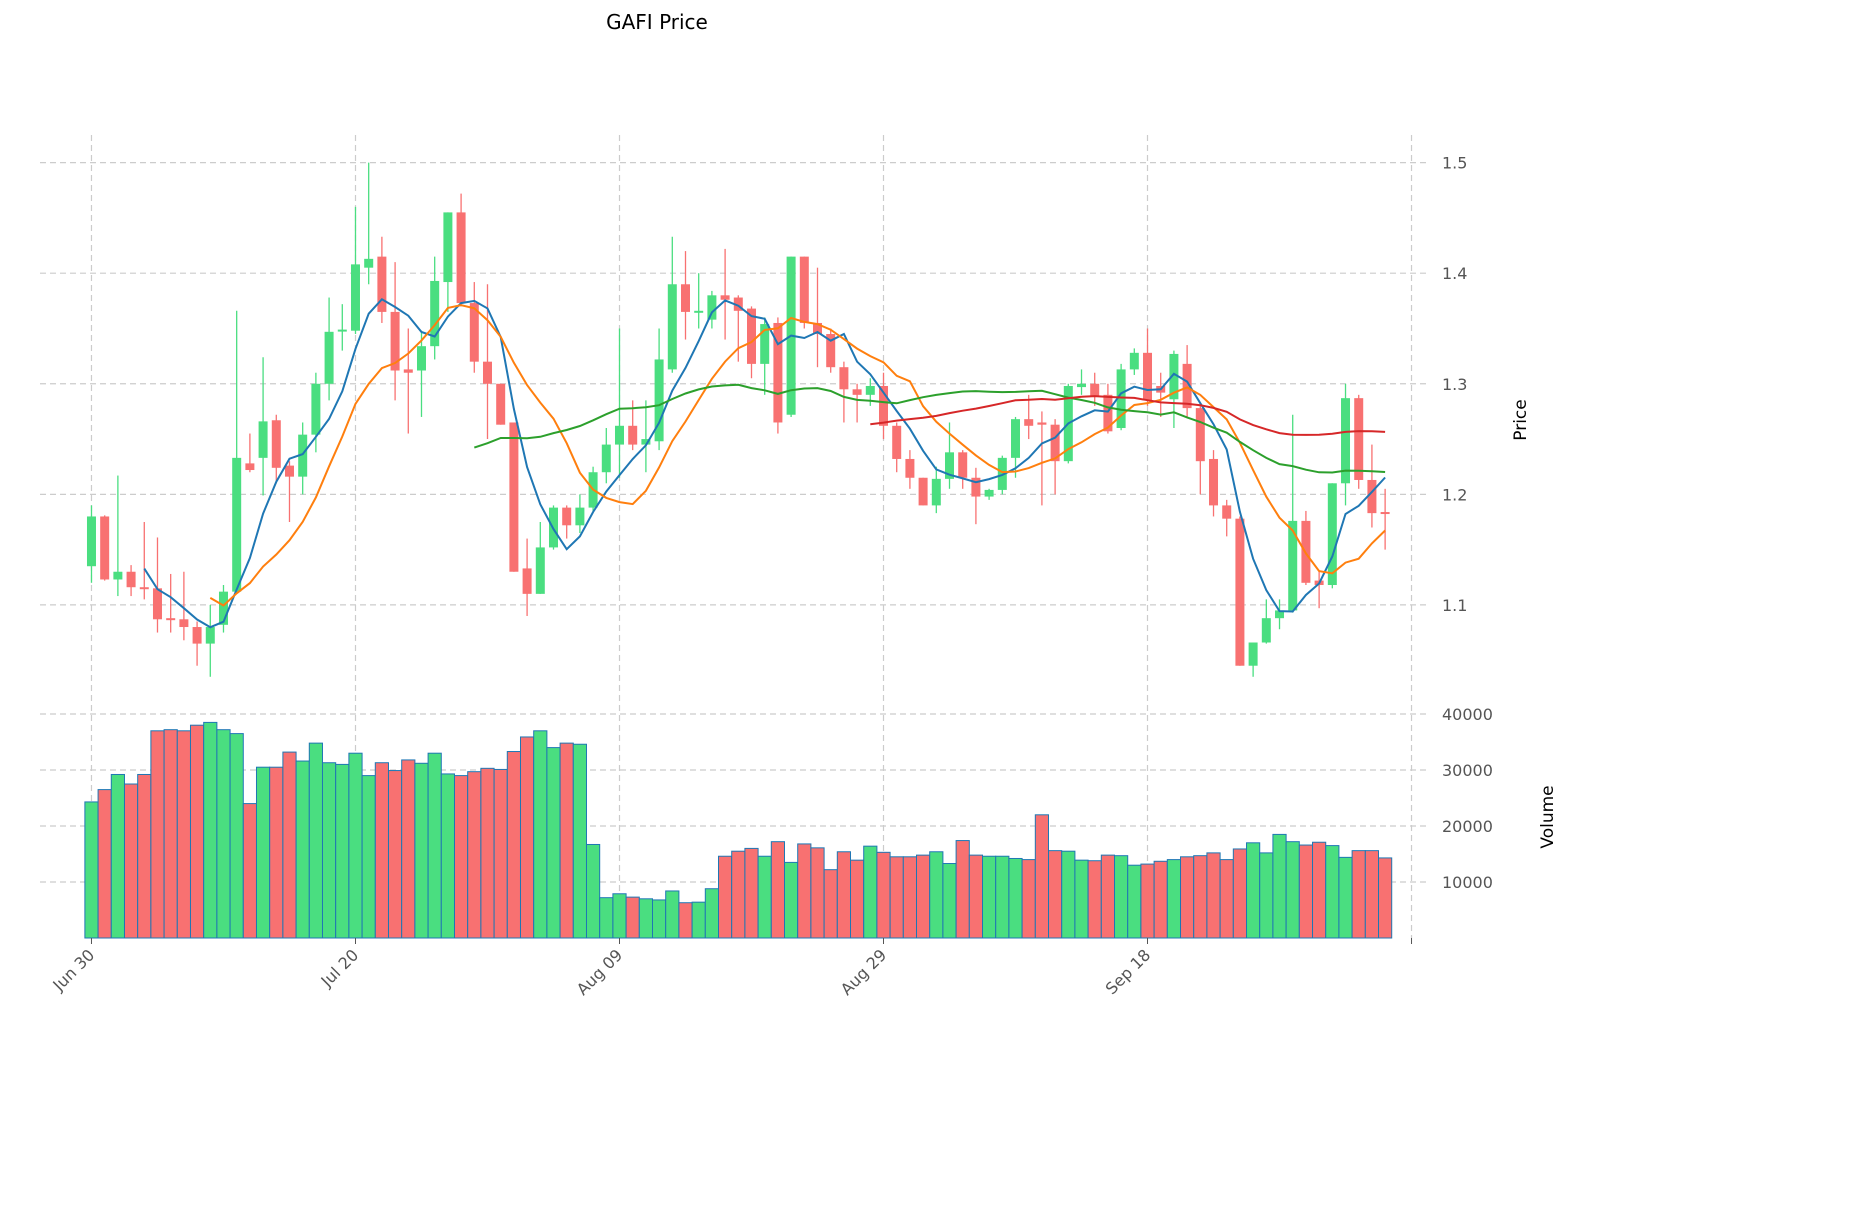 This screenshot has height=1206, width=1867. What do you see at coordinates (1521, 419) in the screenshot?
I see `price-axis-label: Price` at bounding box center [1521, 419].